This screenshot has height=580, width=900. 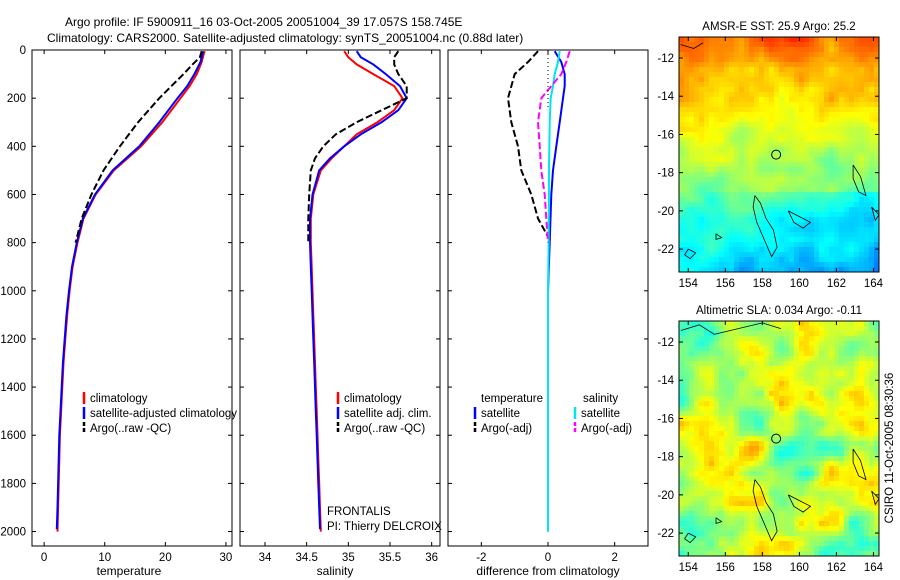 What do you see at coordinates (384, 527) in the screenshot?
I see `pi-label: PI: Thierry DELCROIX` at bounding box center [384, 527].